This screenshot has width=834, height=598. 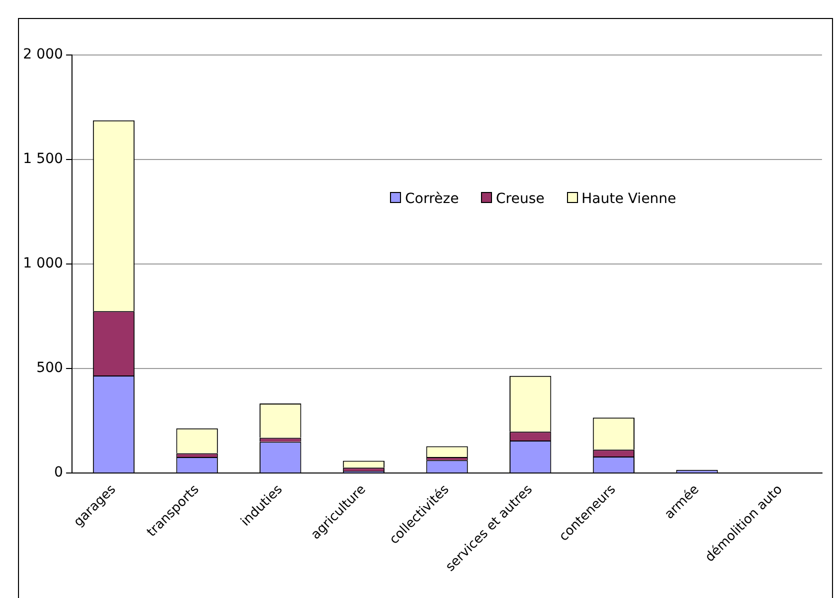 I want to click on legend-label: Haute Vienne, so click(x=628, y=199).